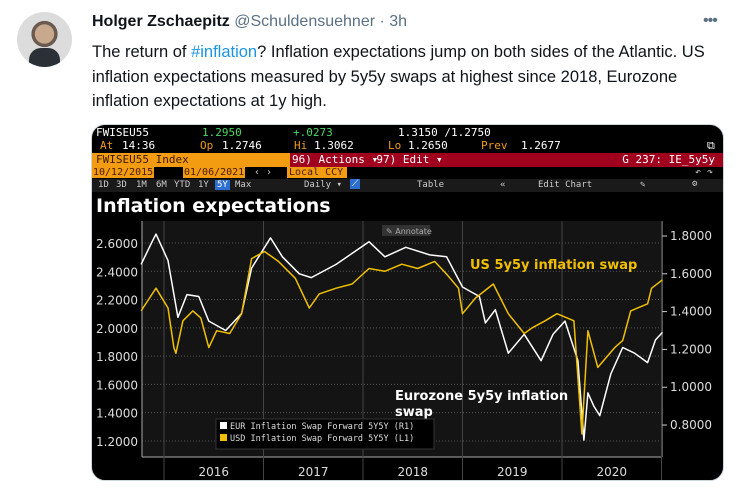 The width and height of the screenshot is (744, 488). I want to click on legend, so click(325, 434).